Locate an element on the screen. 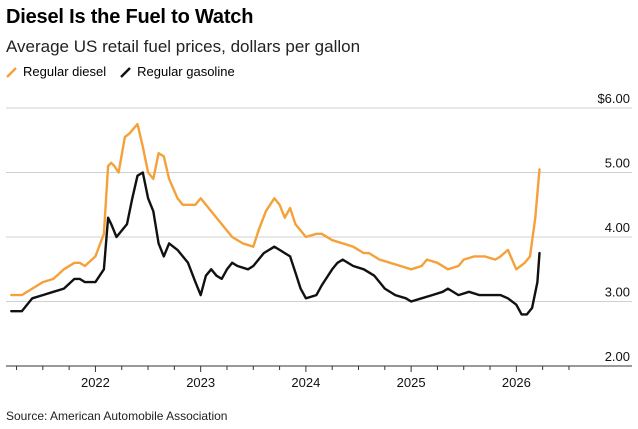  chart-title: Diesel Is the Fuel to Watch is located at coordinates (130, 17).